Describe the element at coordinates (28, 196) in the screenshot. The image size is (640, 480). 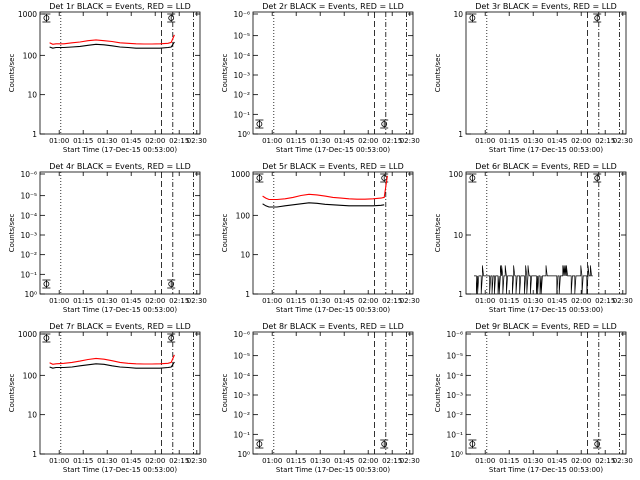
I see `y-tick-label: 10⁻⁵` at that location.